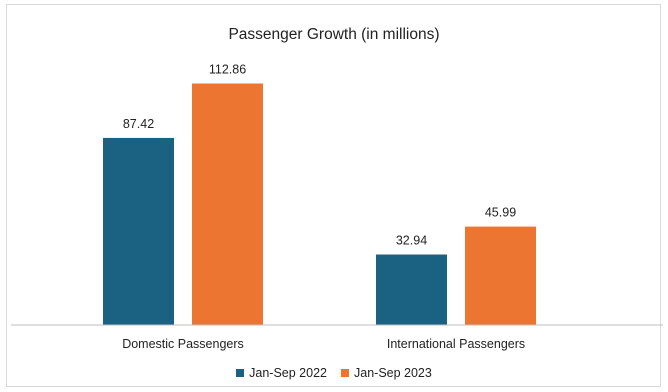  Describe the element at coordinates (393, 373) in the screenshot. I see `legend-label-series-2: Jan-Sep 2023` at that location.